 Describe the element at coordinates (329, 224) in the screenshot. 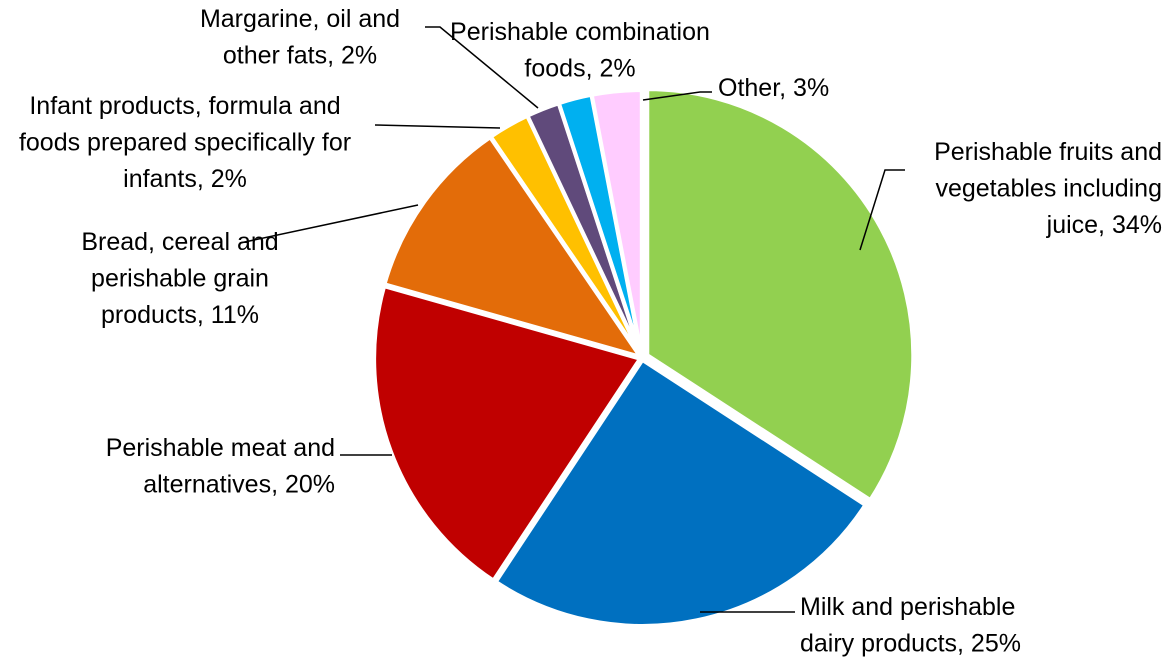

I see `leader-line-bread-cereal-and-perishable-grain-products` at that location.